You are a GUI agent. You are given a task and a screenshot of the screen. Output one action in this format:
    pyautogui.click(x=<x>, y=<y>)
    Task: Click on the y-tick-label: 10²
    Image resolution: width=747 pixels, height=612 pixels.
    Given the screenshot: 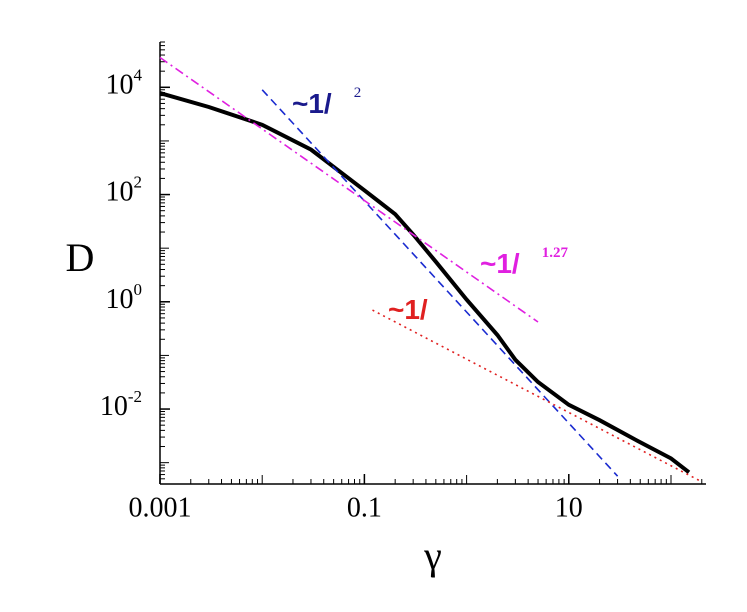 What is the action you would take?
    pyautogui.click(x=124, y=190)
    